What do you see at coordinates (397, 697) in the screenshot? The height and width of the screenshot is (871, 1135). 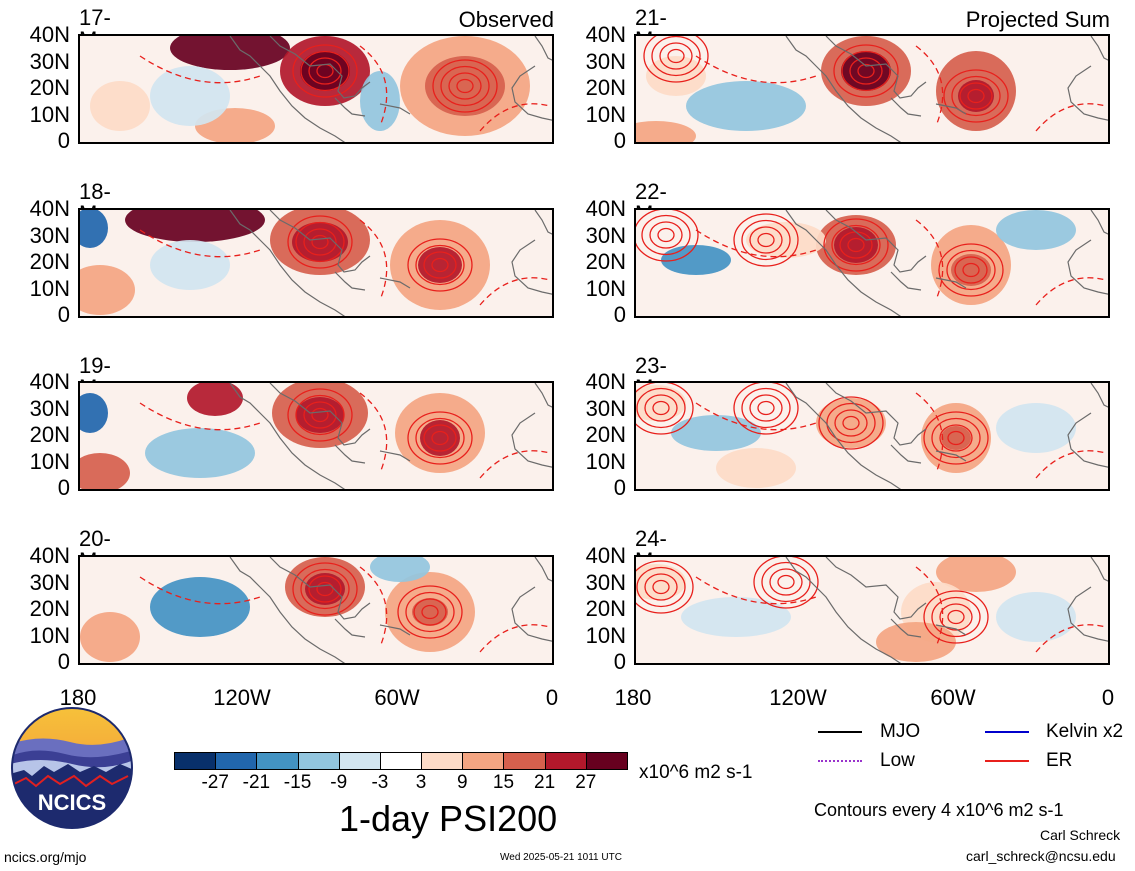 I see `x-tick-left-60w: 60W` at bounding box center [397, 697].